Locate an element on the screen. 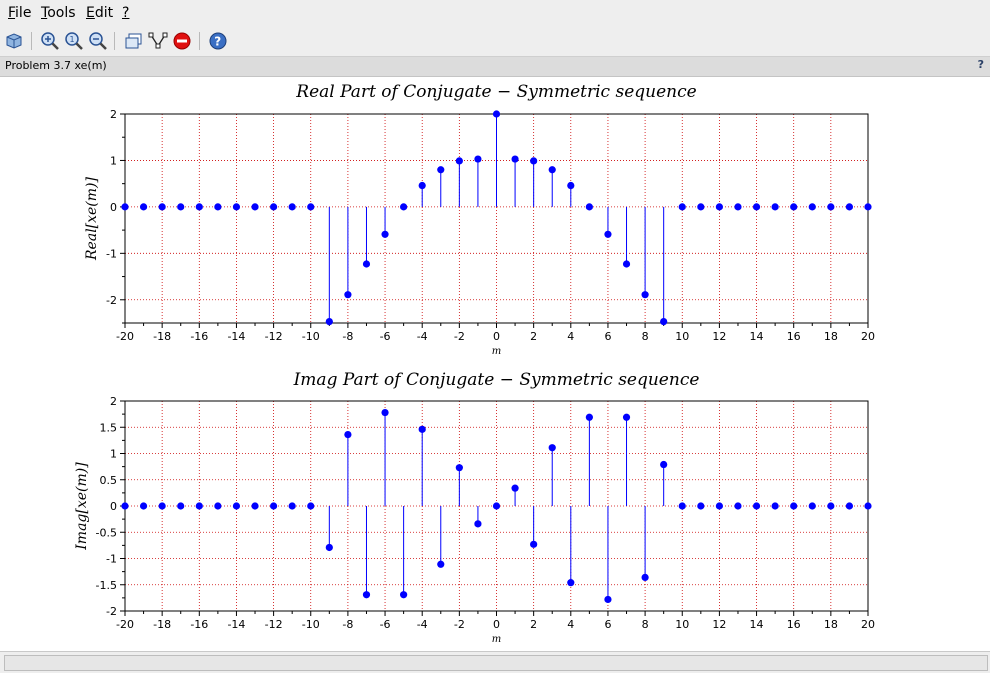 The image size is (990, 673). x-tick-label: -16 is located at coordinates (199, 336).